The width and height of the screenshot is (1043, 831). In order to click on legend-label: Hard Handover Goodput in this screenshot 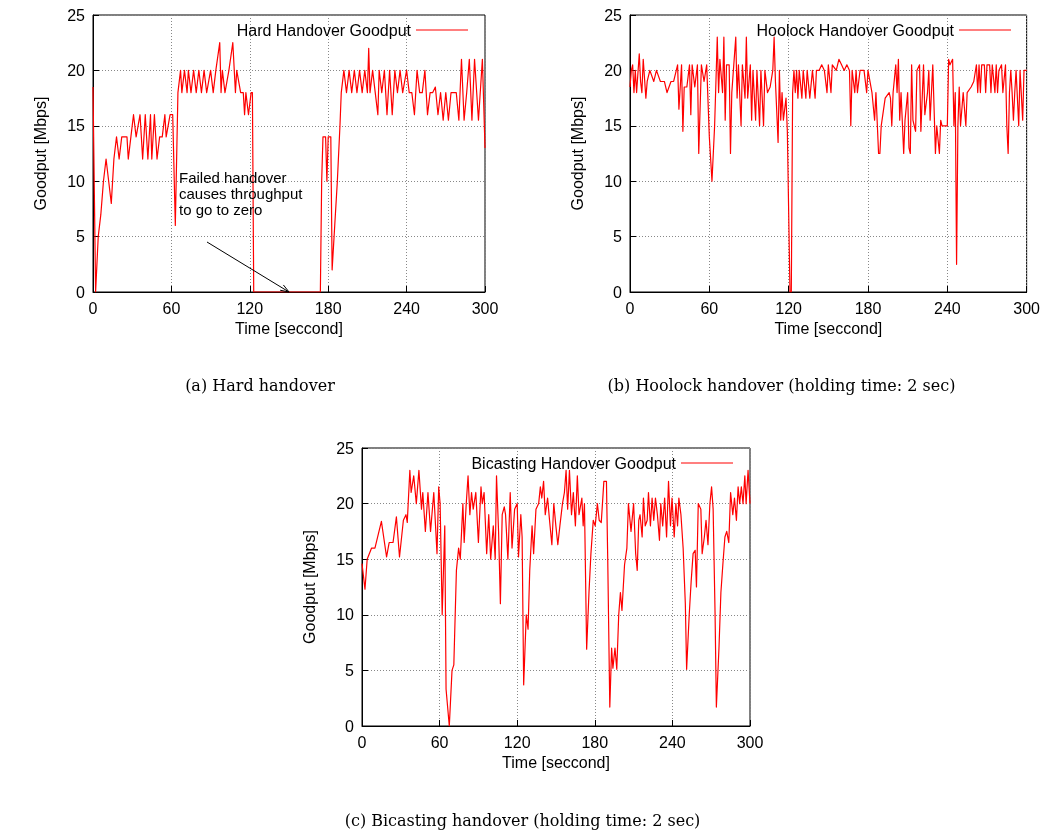, I will do `click(324, 30)`.